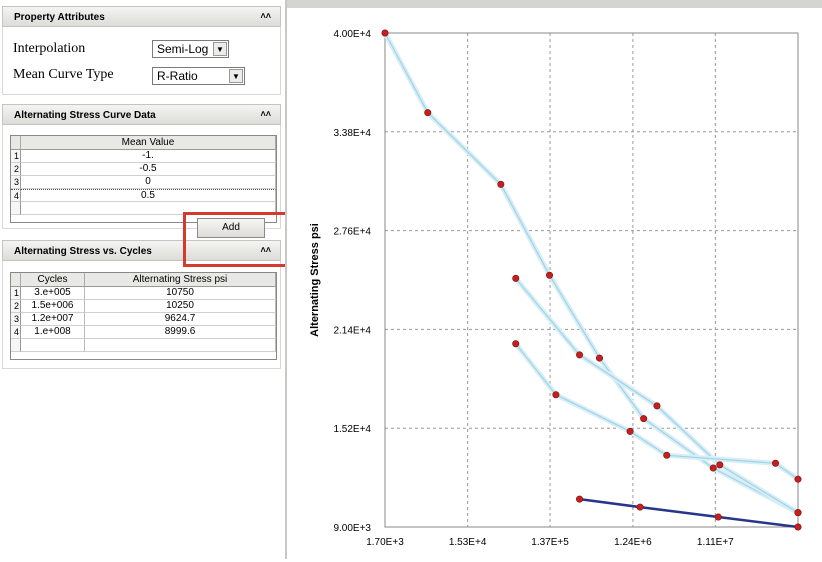 Image resolution: width=822 pixels, height=562 pixels. I want to click on x-tick-label: 1.37E+5, so click(550, 542).